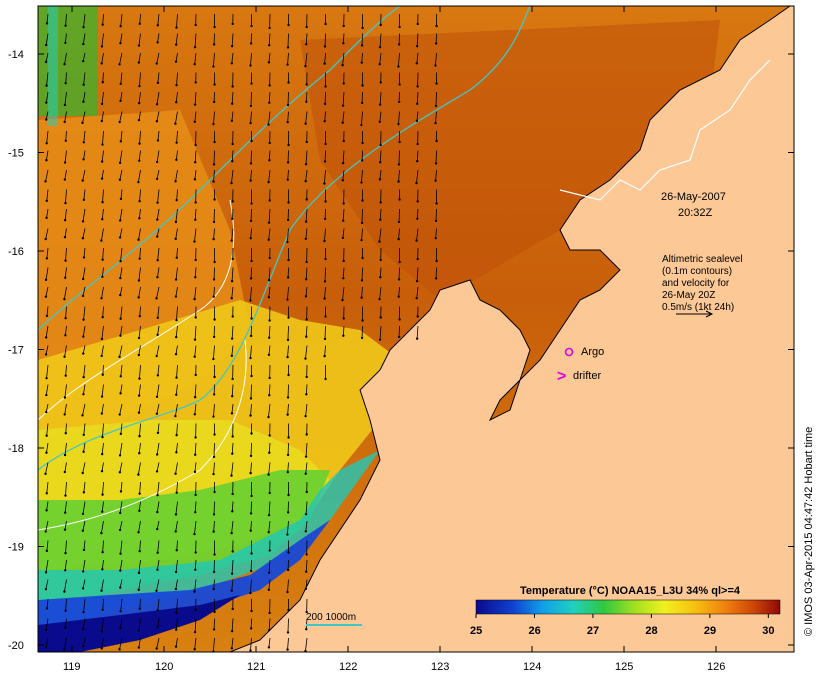 The height and width of the screenshot is (680, 820). Describe the element at coordinates (569, 352) in the screenshot. I see `argo-marker` at that location.